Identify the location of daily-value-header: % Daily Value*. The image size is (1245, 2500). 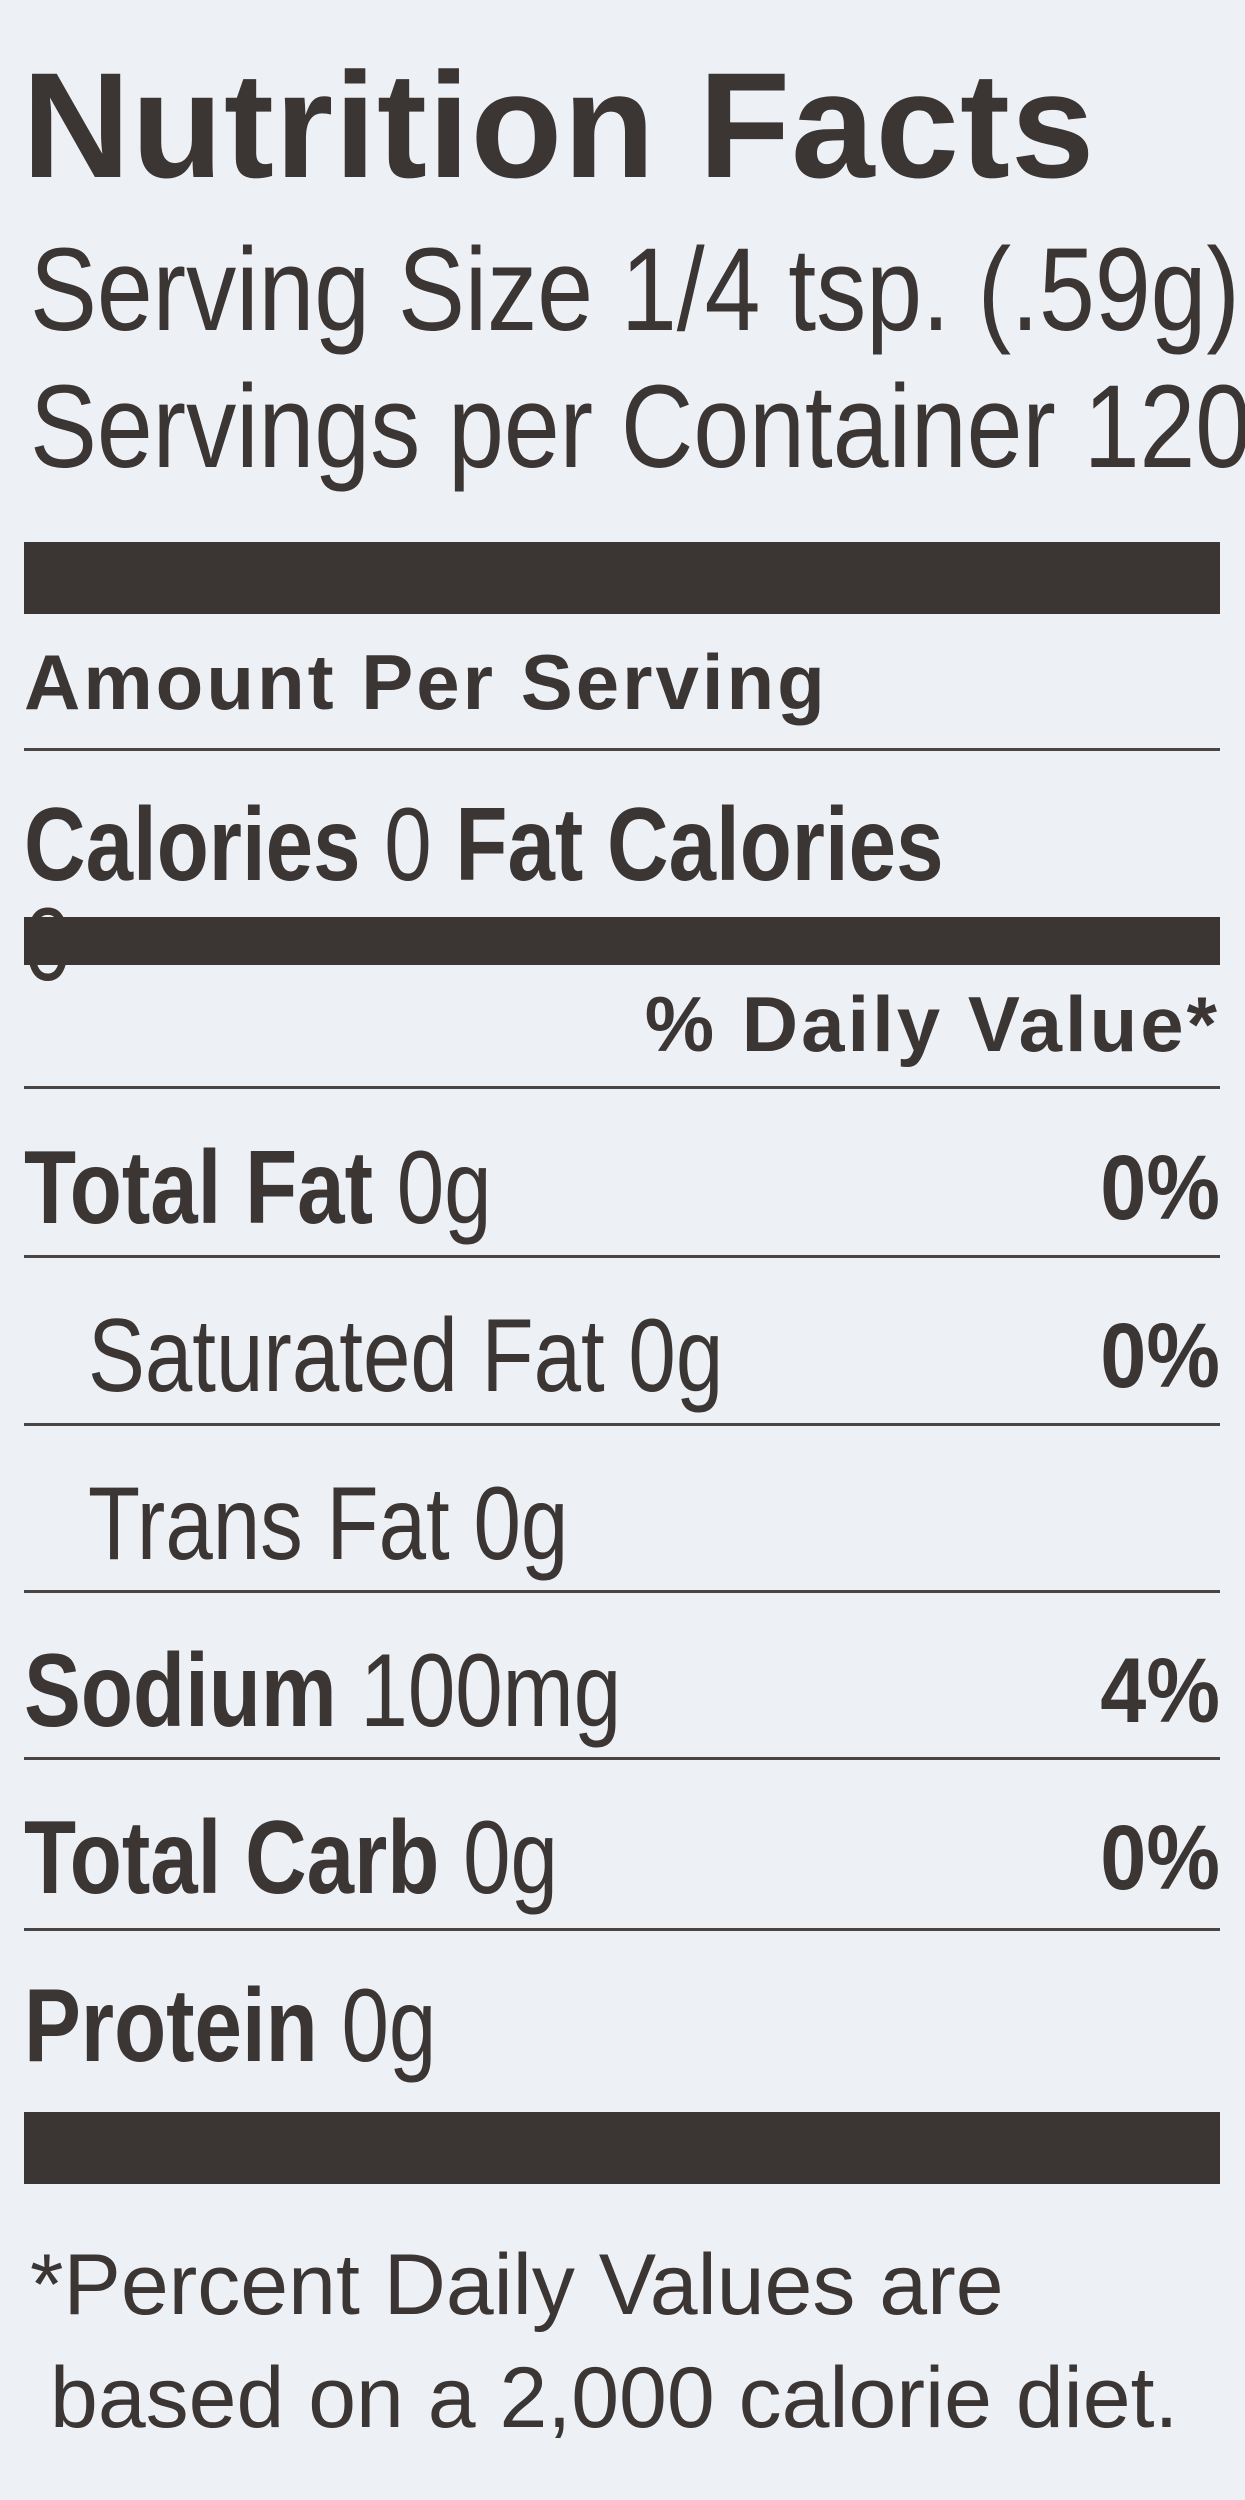
(932, 1024).